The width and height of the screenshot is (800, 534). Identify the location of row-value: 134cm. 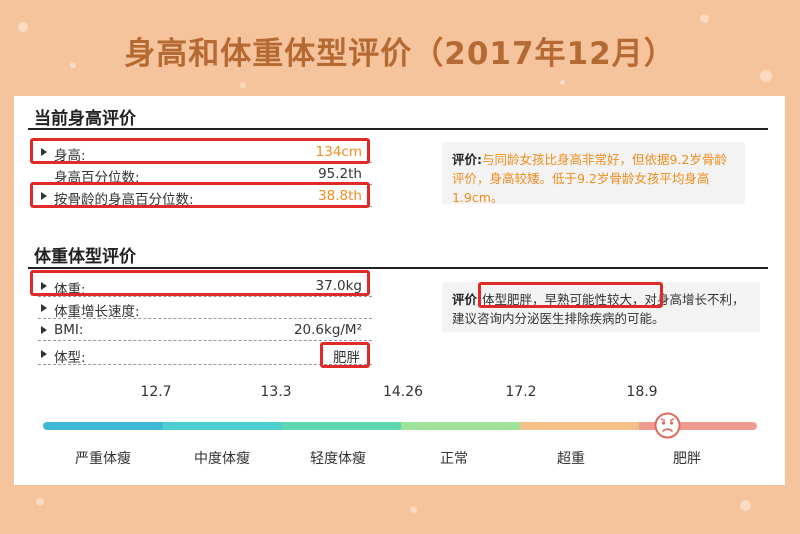
(338, 152).